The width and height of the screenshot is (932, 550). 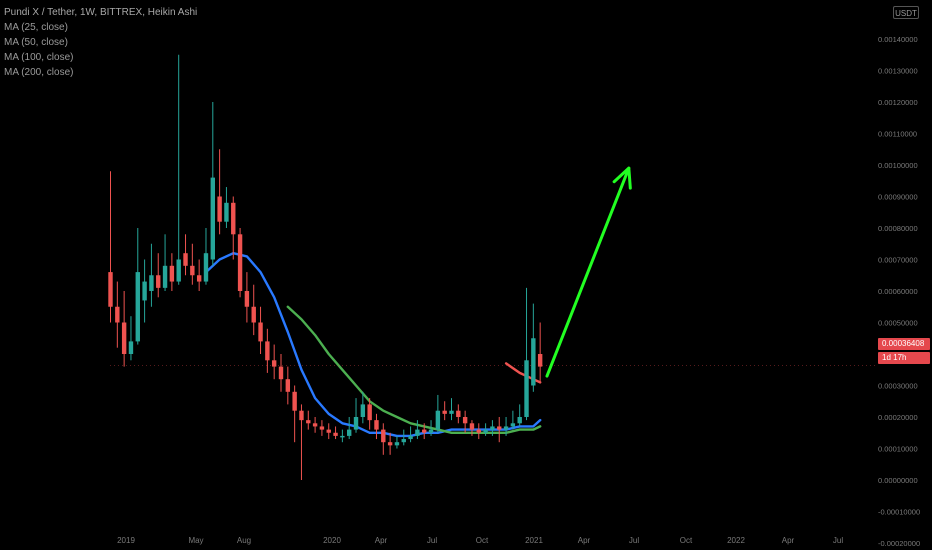 I want to click on x-tick-label: 2020, so click(x=332, y=540).